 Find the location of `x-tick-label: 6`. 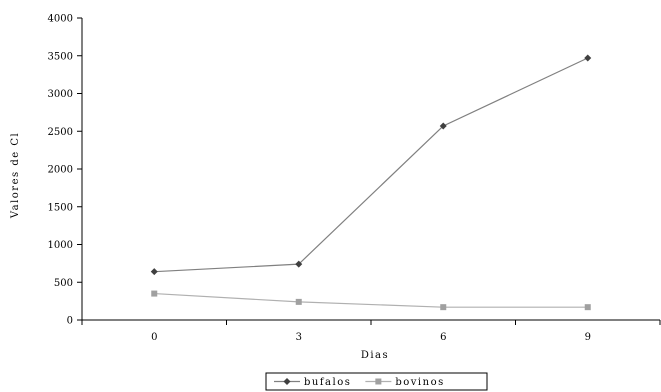

x-tick-label: 6 is located at coordinates (443, 337).